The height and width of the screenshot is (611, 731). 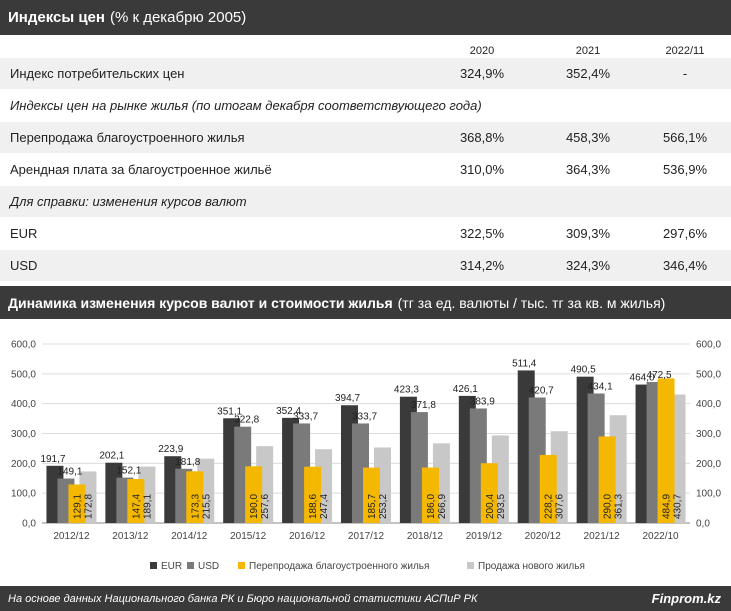 What do you see at coordinates (229, 411) in the screenshot?
I see `data-label-eur: 351,1` at bounding box center [229, 411].